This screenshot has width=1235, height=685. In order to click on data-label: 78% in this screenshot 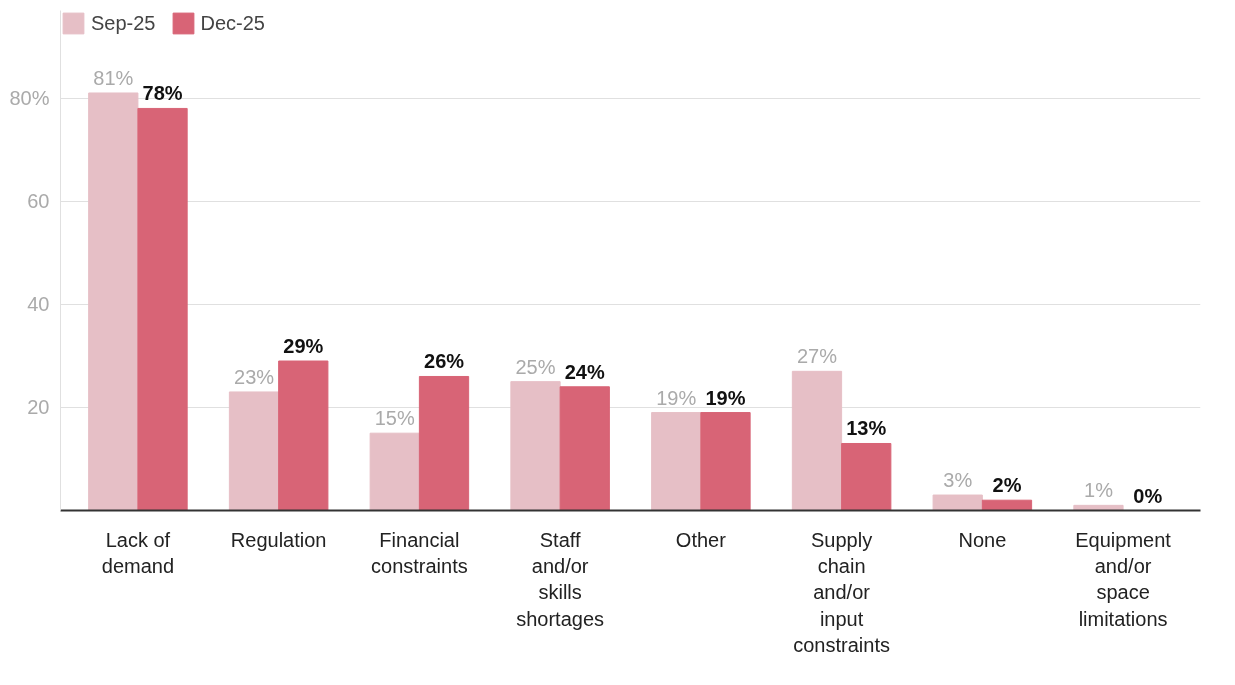, I will do `click(162, 93)`.